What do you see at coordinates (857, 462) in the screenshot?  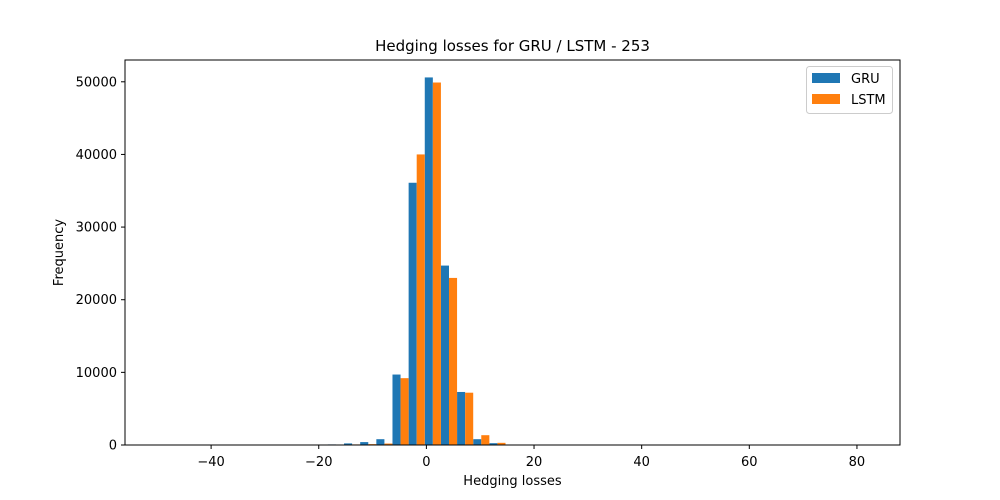 I see `x-tick-label: 80` at bounding box center [857, 462].